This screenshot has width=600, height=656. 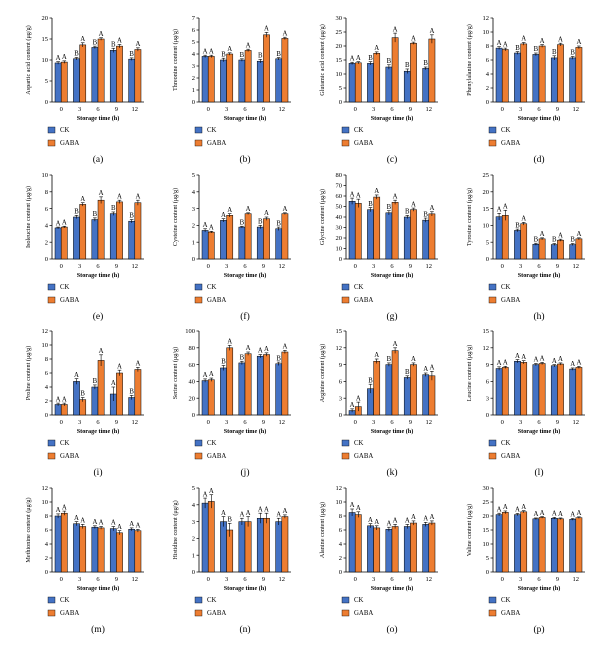 I want to click on panel-label: (o), so click(x=391, y=629).